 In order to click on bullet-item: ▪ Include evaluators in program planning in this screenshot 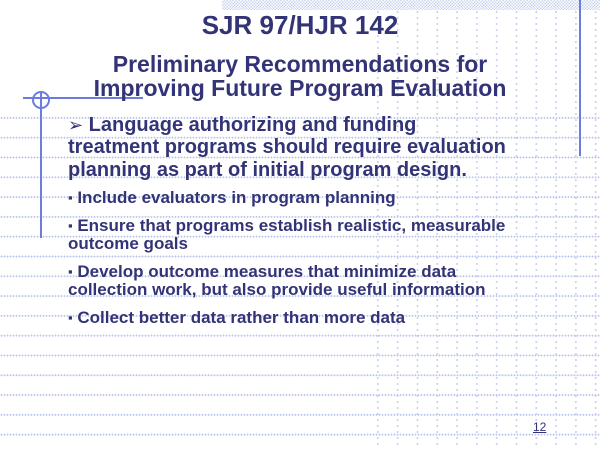, I will do `click(309, 198)`.